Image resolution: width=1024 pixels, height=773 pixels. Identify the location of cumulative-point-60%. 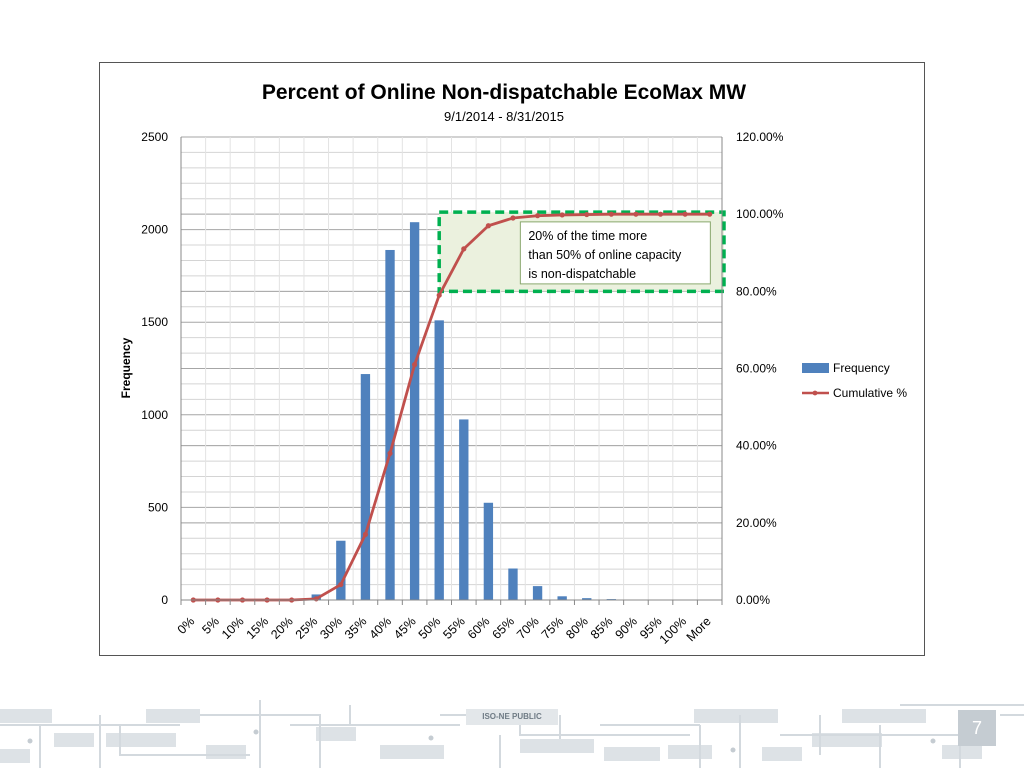
(488, 226).